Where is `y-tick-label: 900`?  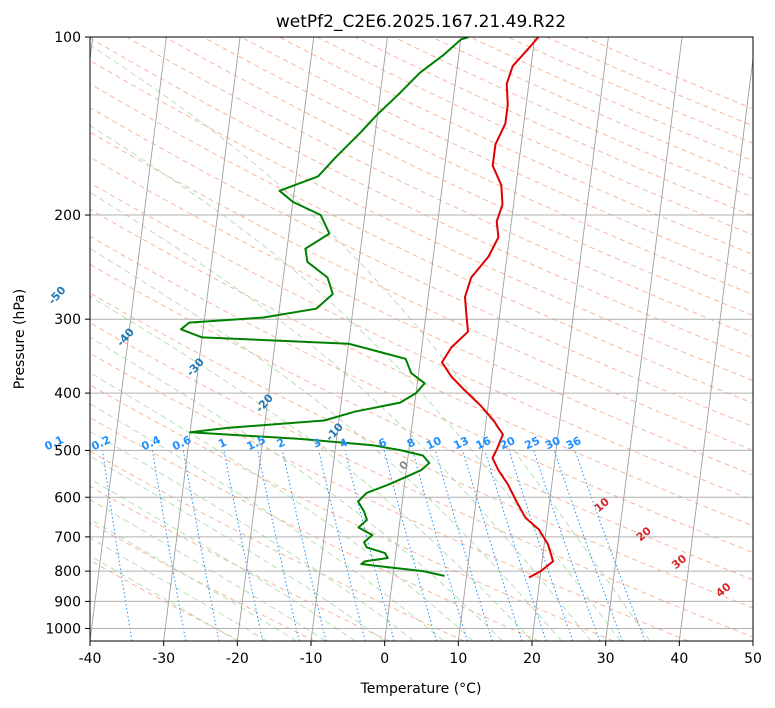 y-tick-label: 900 is located at coordinates (67, 602).